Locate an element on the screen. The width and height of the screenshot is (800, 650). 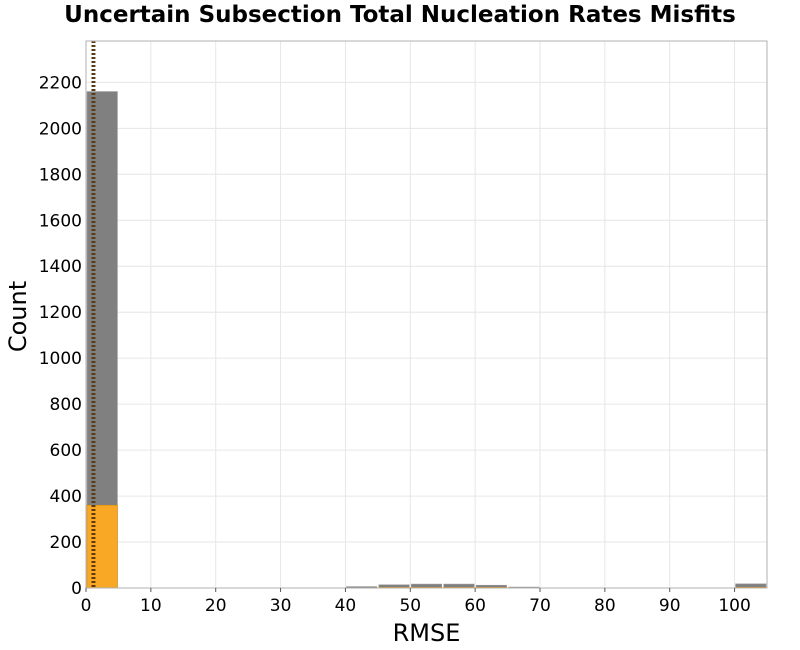
y-tick-label: 2000 is located at coordinates (60, 129).